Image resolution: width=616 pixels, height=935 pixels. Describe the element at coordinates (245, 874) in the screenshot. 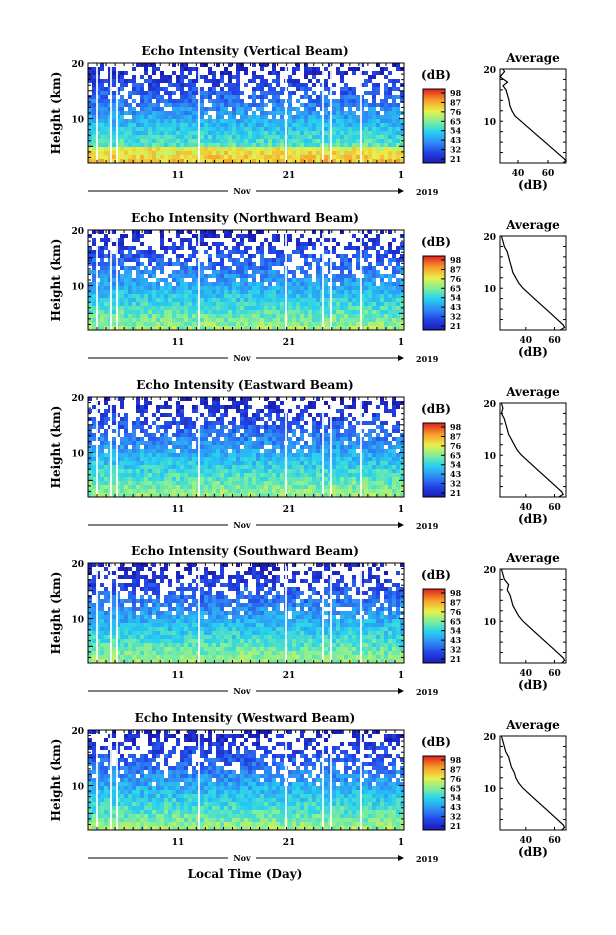

I see `x-axis-title: Local Time (Day)` at that location.